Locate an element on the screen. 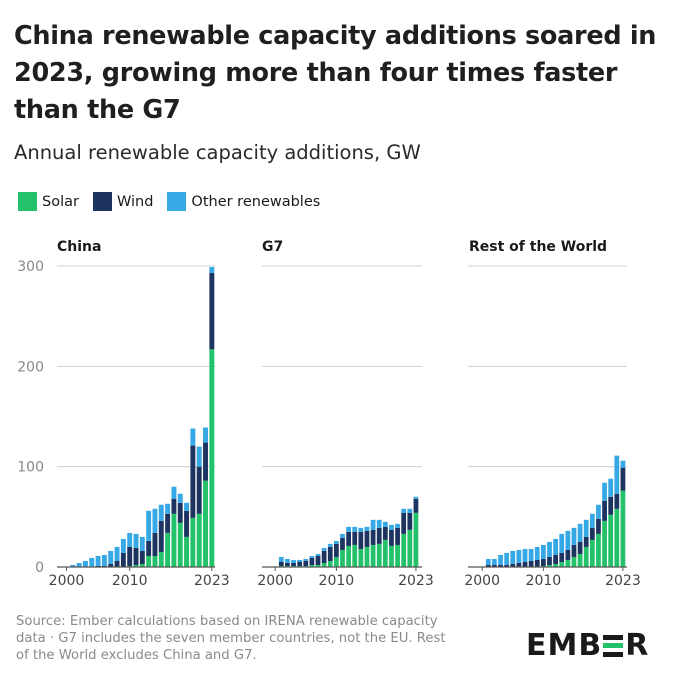 This screenshot has height=680, width=680. bar-g7-wind-2010 is located at coordinates (336, 550).